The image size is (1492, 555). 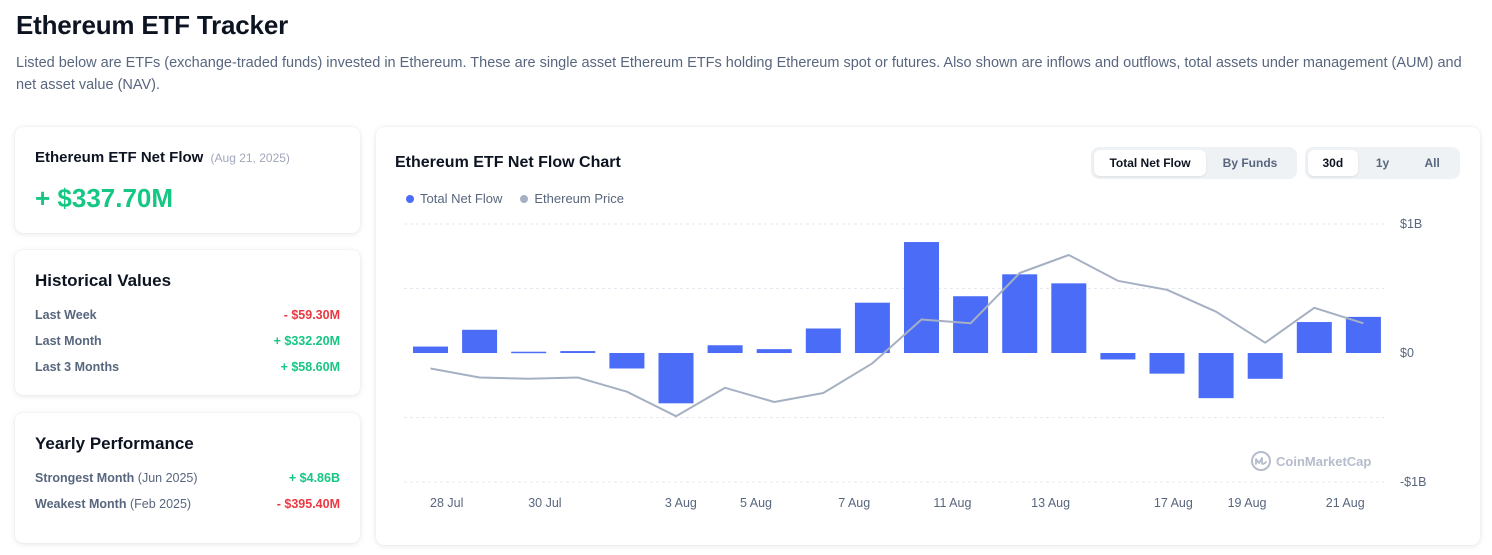 I want to click on y-axis-tick-label: $1B, so click(x=1411, y=224).